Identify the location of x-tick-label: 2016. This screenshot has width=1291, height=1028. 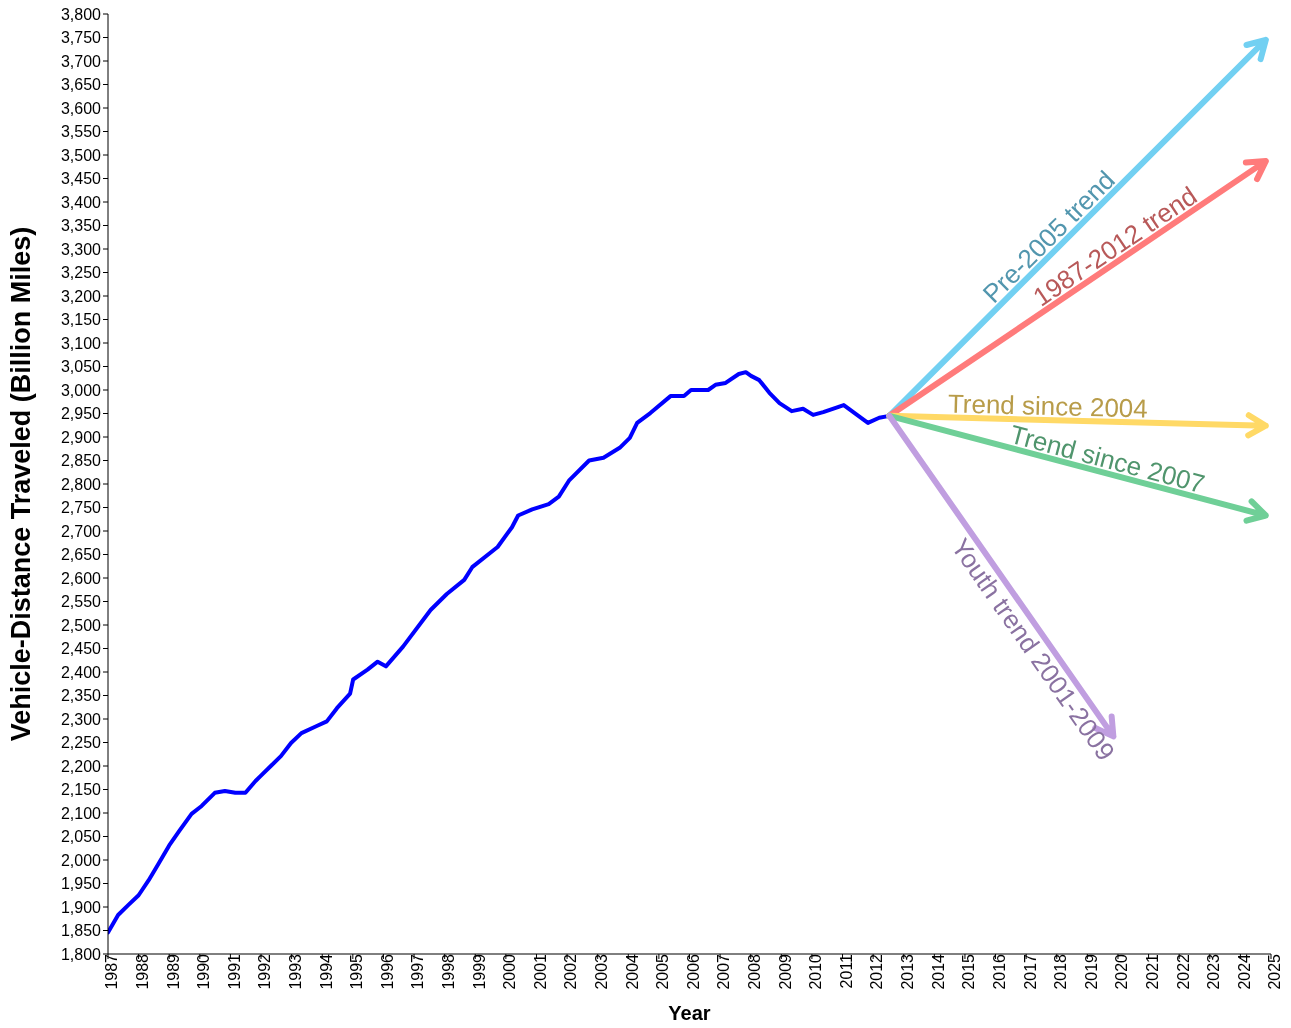
(999, 971).